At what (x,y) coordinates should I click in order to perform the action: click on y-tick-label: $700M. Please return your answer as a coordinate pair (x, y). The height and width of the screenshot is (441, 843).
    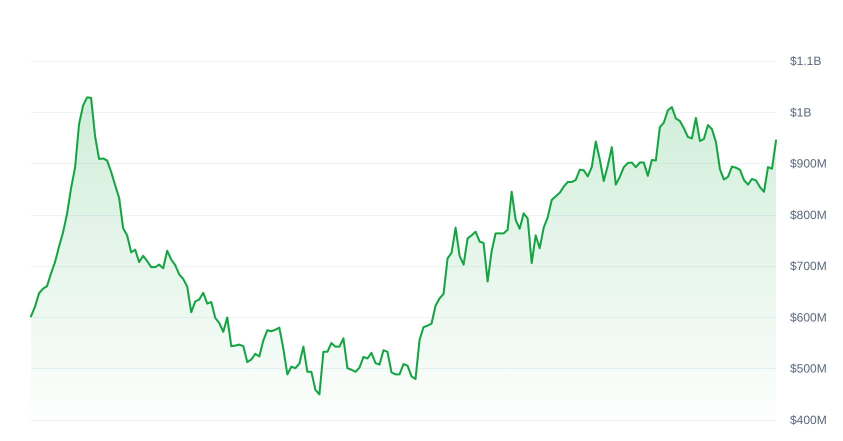
    Looking at the image, I should click on (808, 266).